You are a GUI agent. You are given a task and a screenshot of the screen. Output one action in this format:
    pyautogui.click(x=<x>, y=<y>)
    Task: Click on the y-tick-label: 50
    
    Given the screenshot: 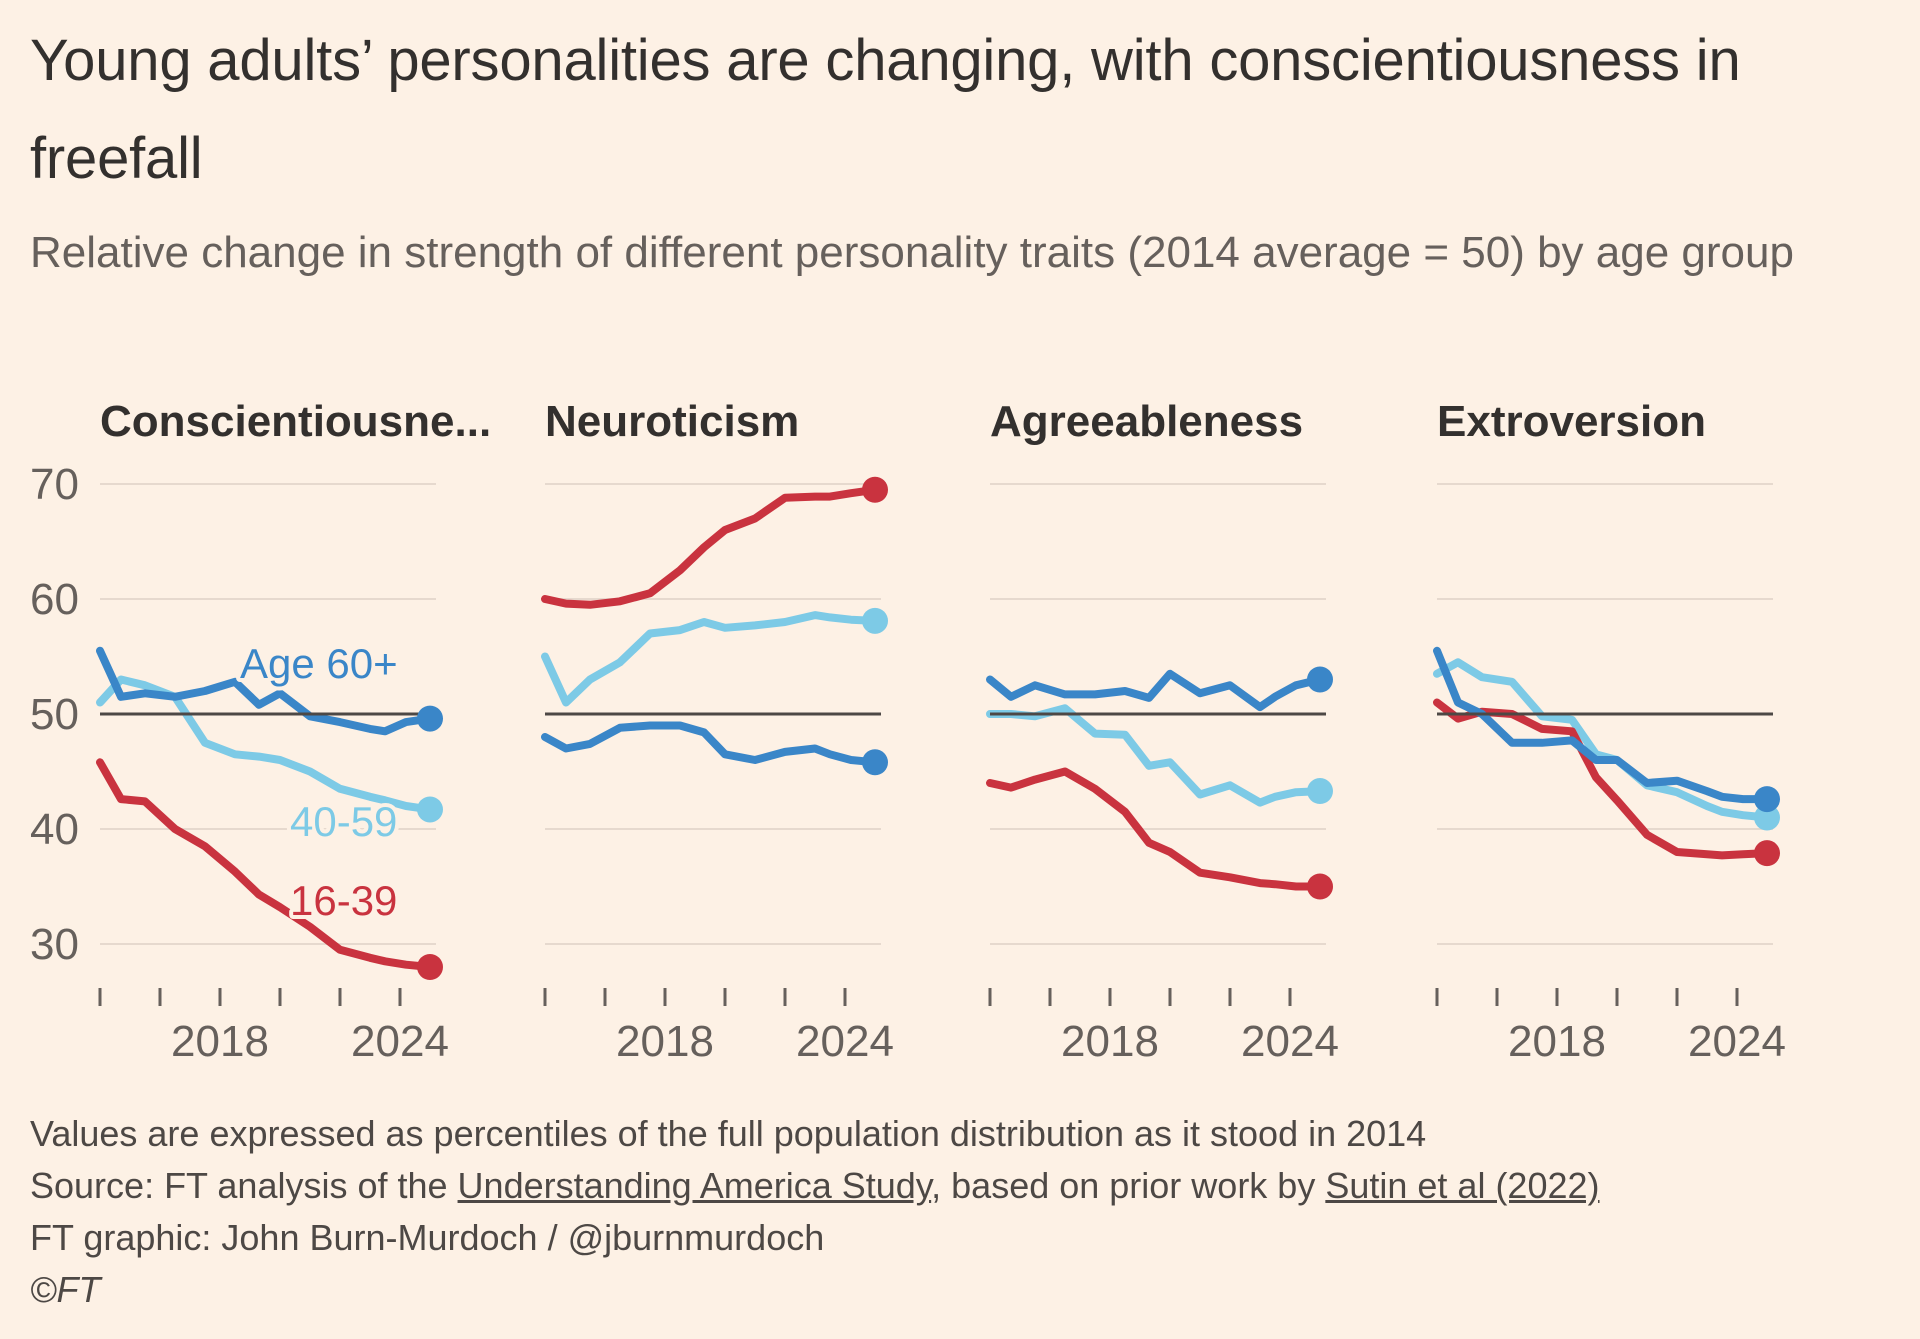 What is the action you would take?
    pyautogui.click(x=54, y=714)
    